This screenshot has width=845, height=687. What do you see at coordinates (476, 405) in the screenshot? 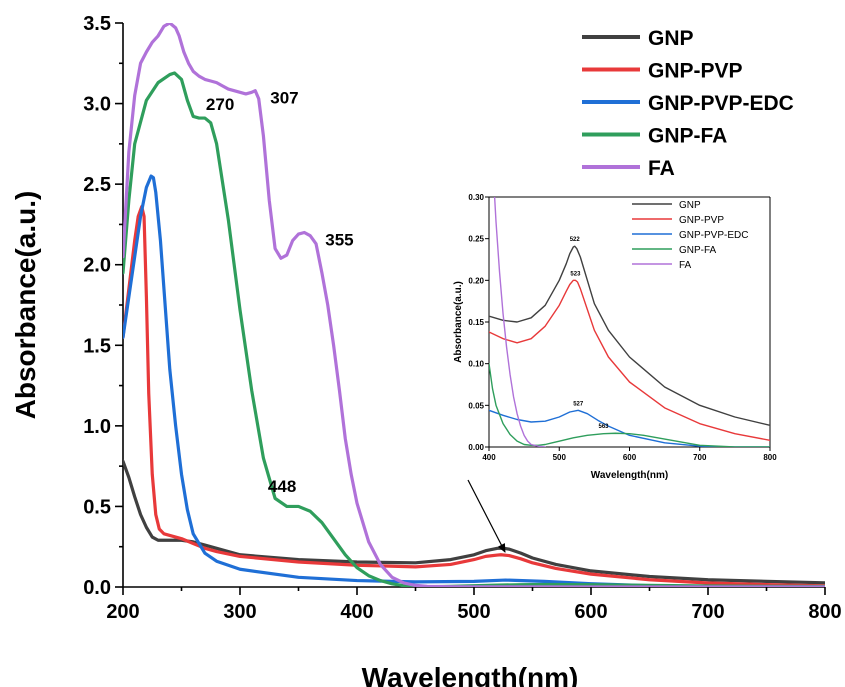
I see `y-tick-label: 0.05` at bounding box center [476, 405].